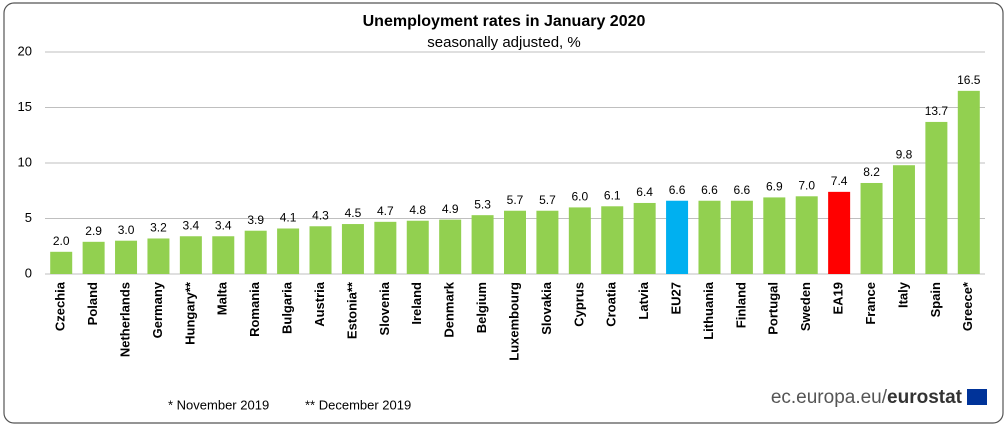 The width and height of the screenshot is (1008, 433). I want to click on value-label: 4.9, so click(450, 209).